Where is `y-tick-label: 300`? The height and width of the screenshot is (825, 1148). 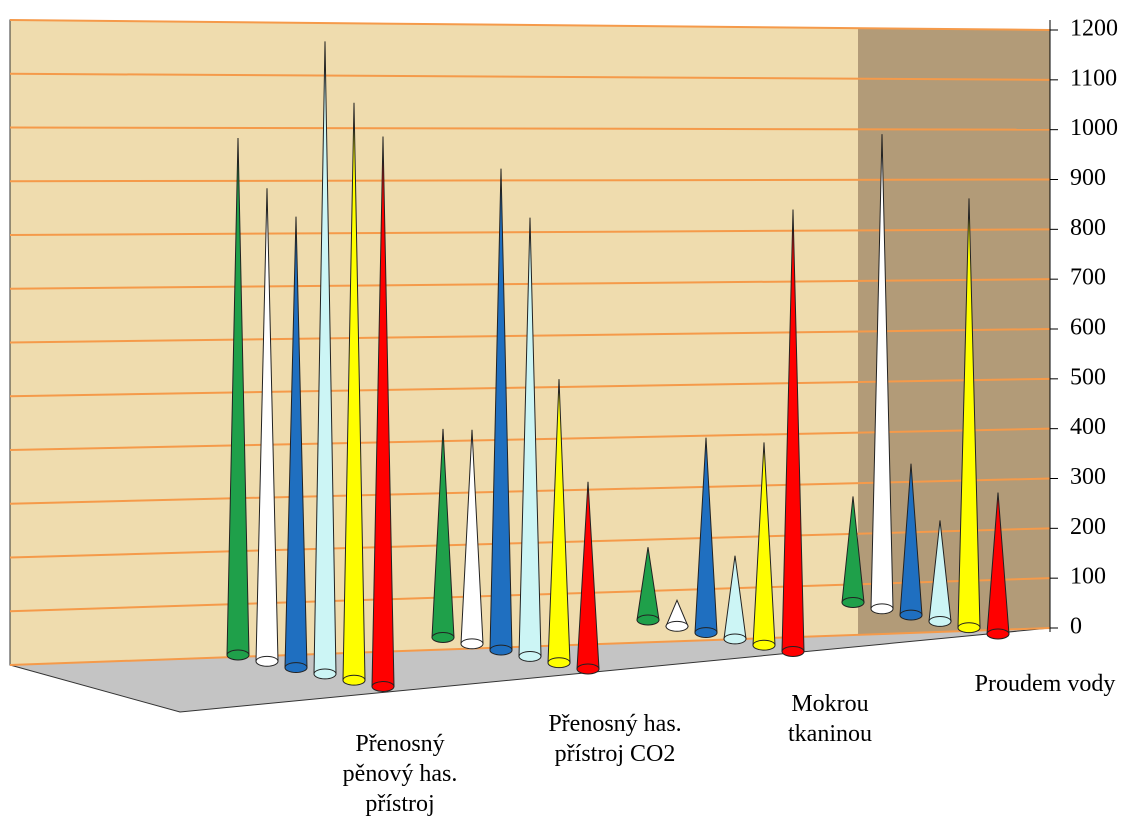 y-tick-label: 300 is located at coordinates (1088, 477).